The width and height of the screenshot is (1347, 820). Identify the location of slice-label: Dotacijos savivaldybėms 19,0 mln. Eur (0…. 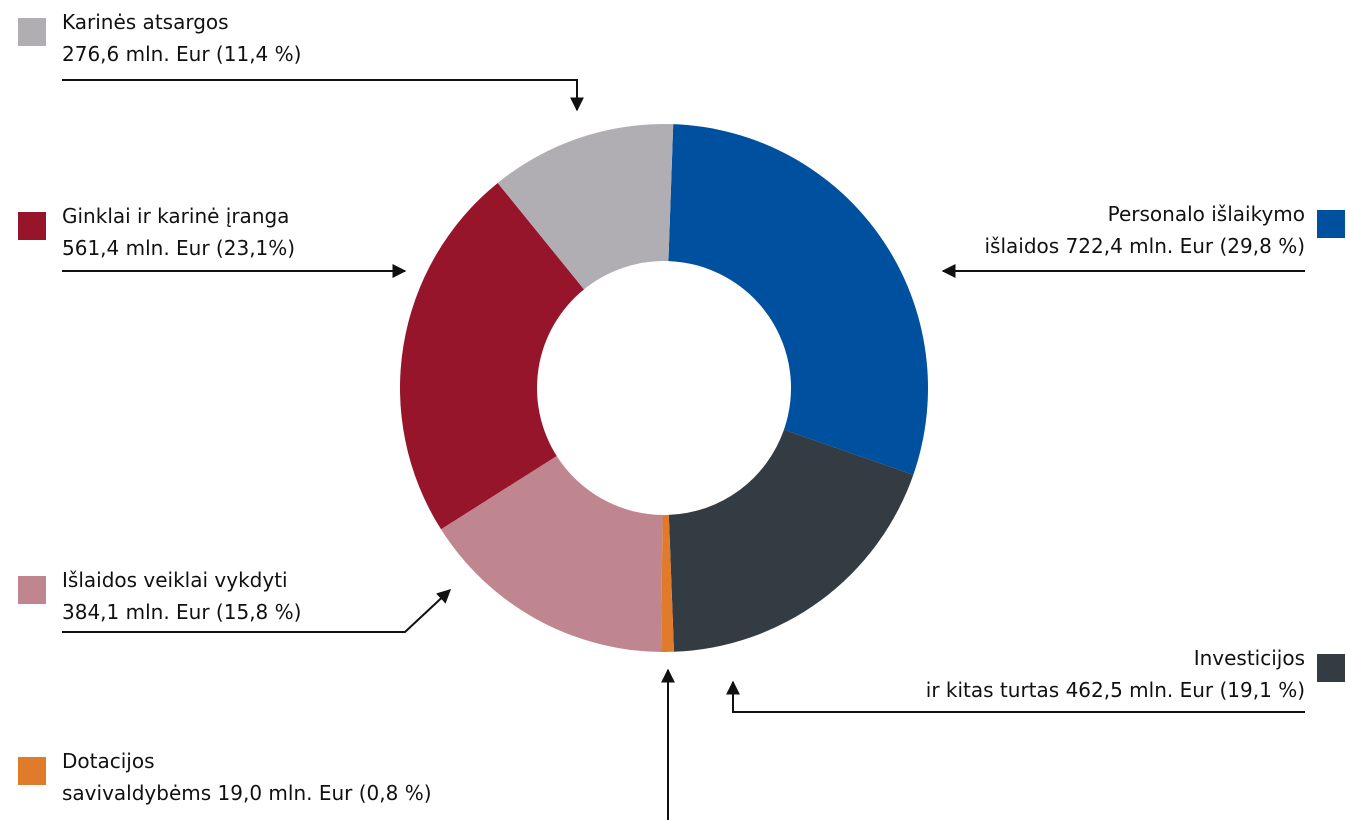
(247, 777).